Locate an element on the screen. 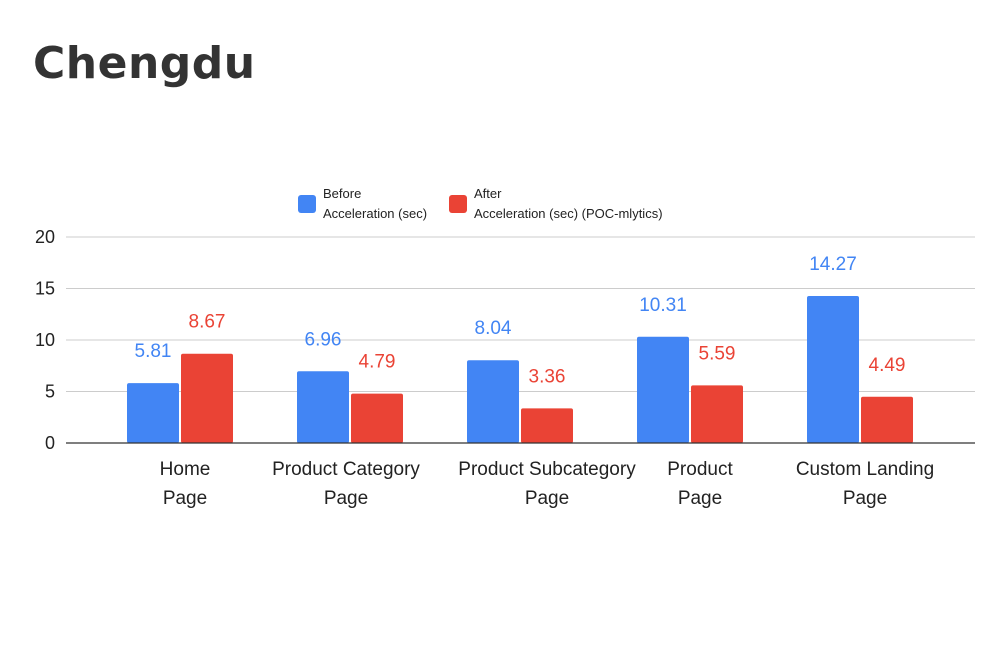  legend-label: Before Acceleration (sec) is located at coordinates (375, 203).